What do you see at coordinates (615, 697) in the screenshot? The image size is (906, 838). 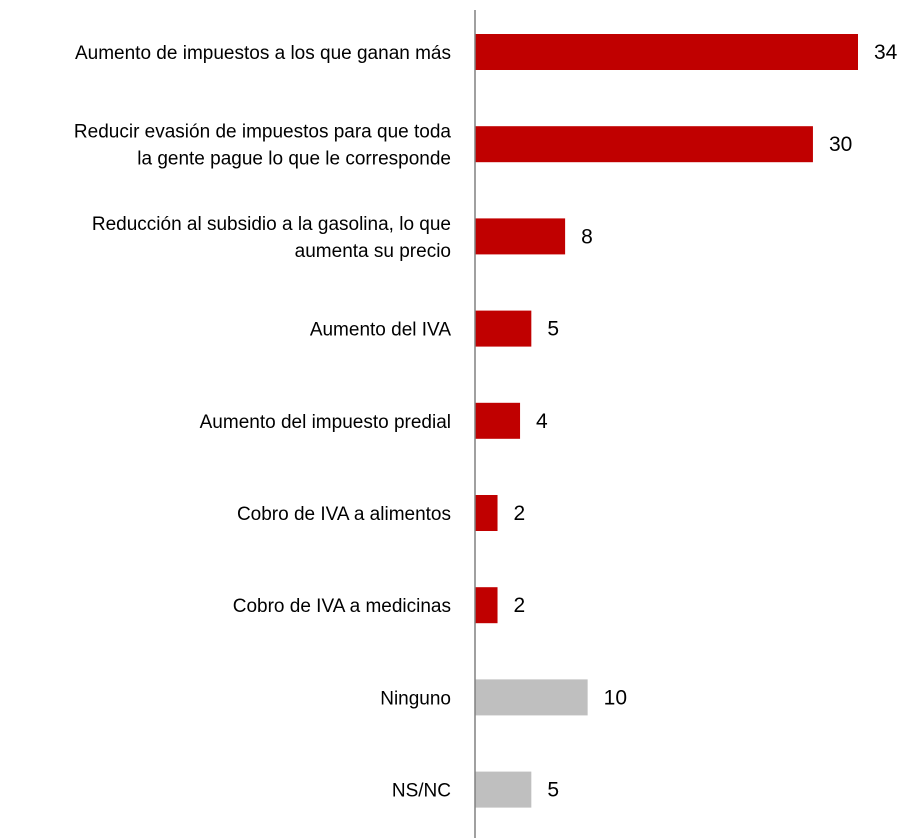 I see `value-label: 10` at bounding box center [615, 697].